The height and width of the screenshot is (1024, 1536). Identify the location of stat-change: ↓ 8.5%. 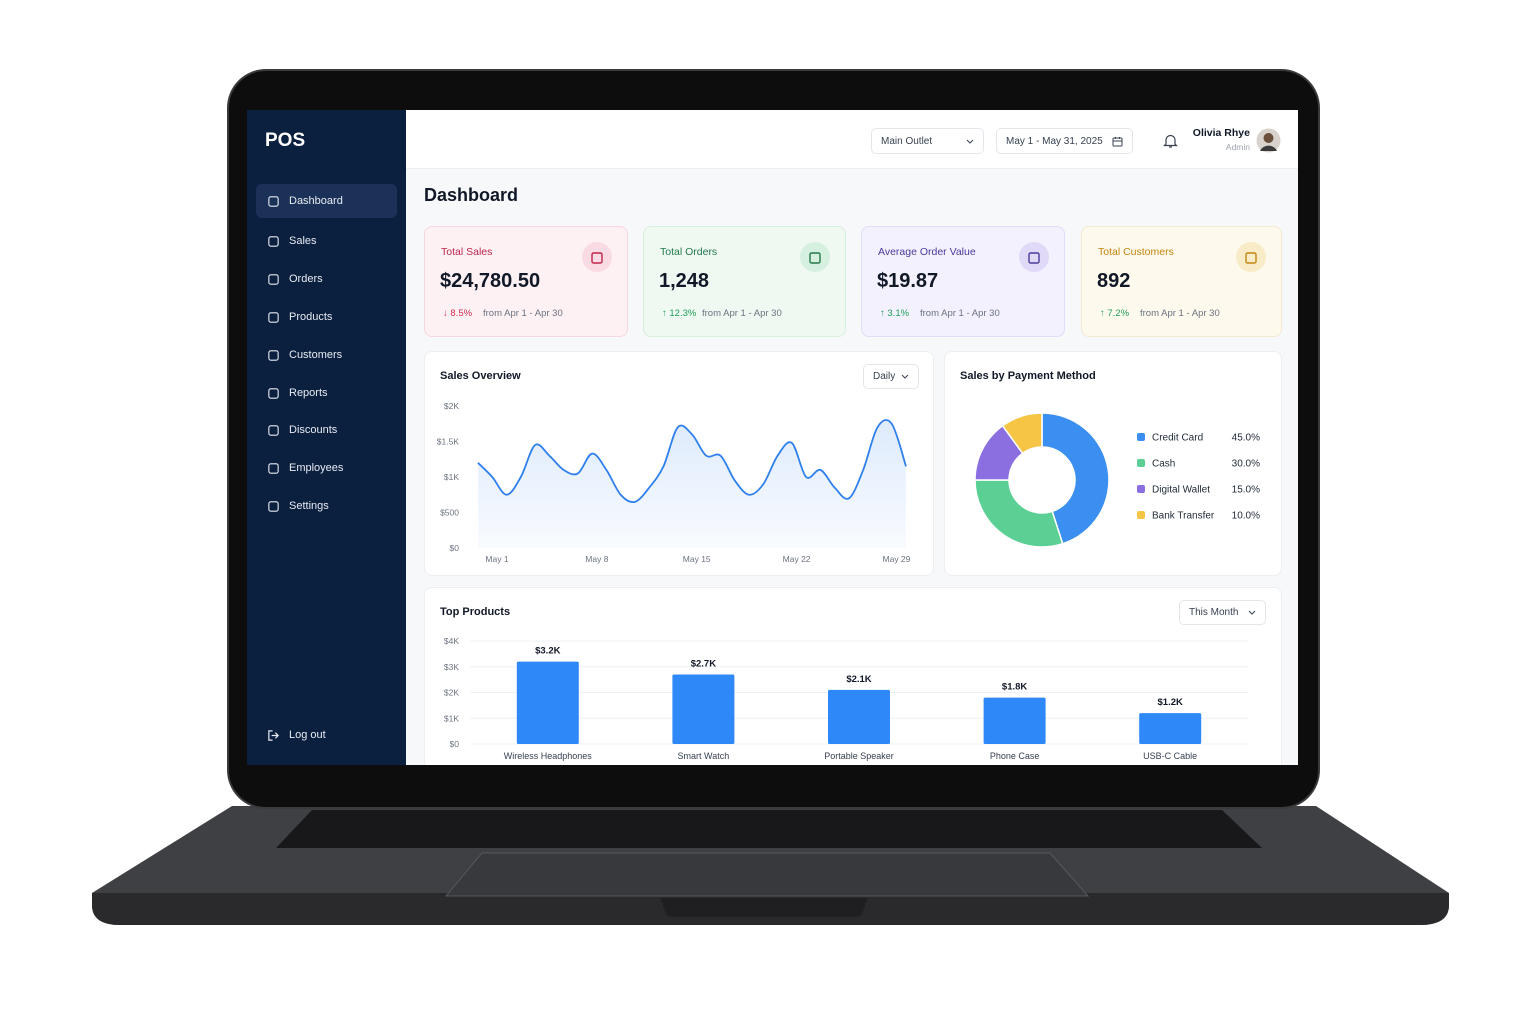
(457, 313).